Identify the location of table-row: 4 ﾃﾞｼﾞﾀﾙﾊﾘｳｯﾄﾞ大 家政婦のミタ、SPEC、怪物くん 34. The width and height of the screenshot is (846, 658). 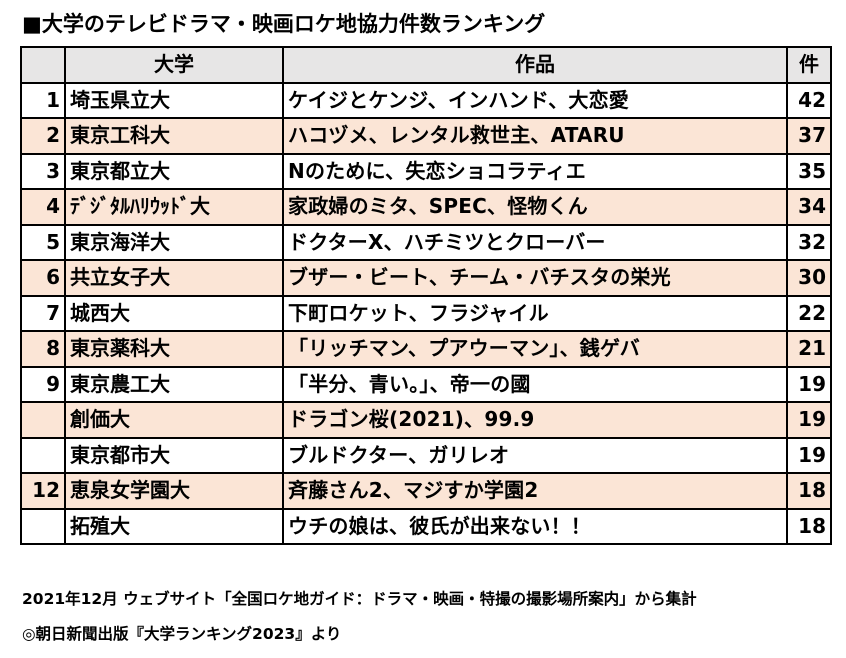
(426, 207).